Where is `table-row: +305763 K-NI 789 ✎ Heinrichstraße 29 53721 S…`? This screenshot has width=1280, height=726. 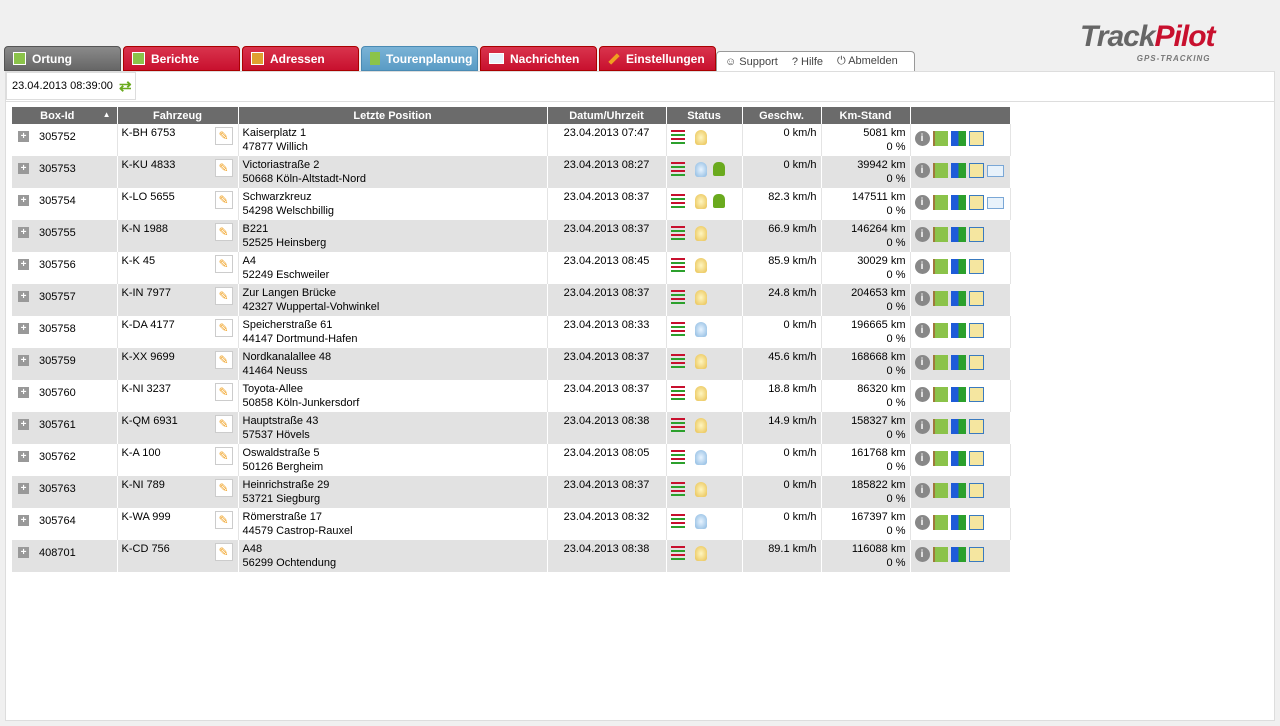
table-row: +305763 K-NI 789 ✎ Heinrichstraße 29 53721 S… is located at coordinates (511, 492).